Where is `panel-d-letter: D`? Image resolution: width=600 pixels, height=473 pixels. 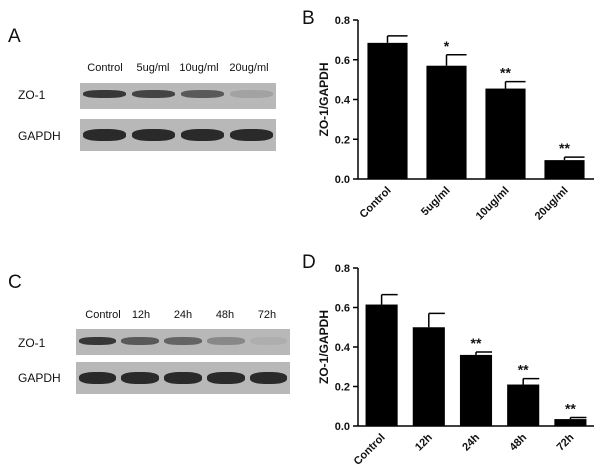 panel-d-letter: D is located at coordinates (309, 262).